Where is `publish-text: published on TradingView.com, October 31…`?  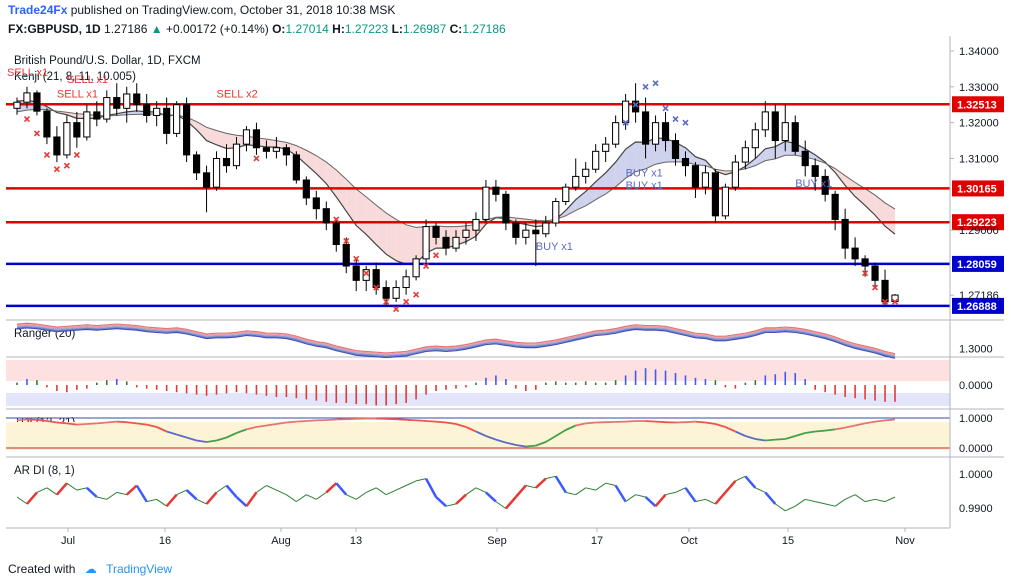
publish-text: published on TradingView.com, October 31… is located at coordinates (231, 10).